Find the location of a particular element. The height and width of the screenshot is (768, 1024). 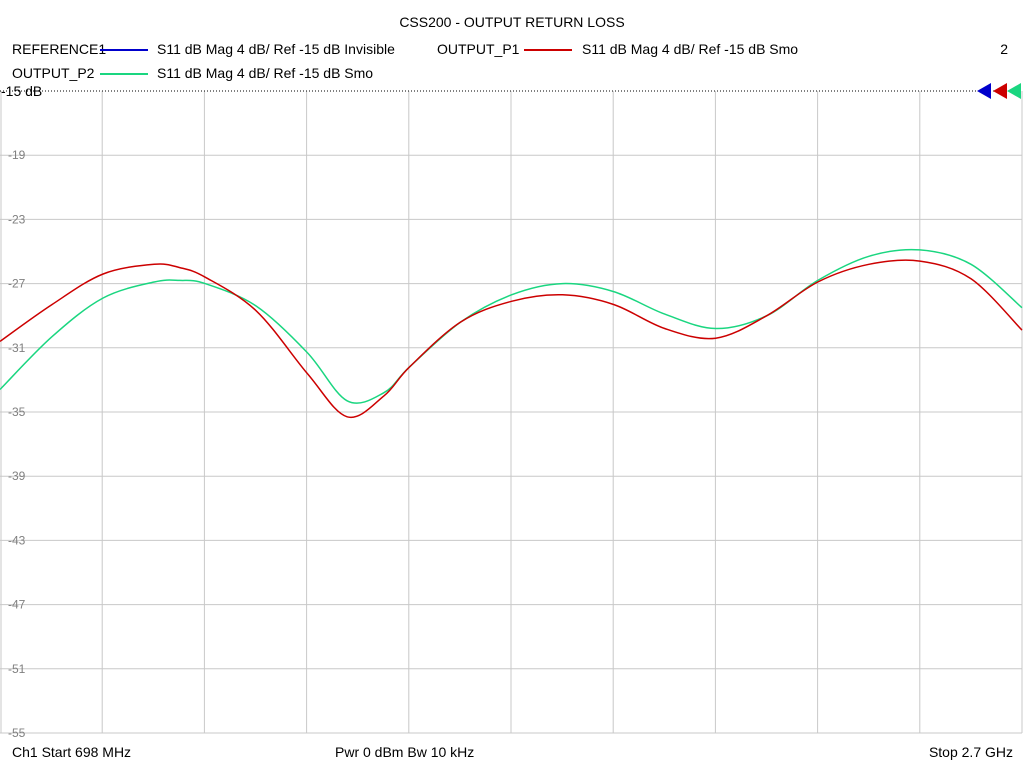

y-tick-label: -47 is located at coordinates (17, 605).